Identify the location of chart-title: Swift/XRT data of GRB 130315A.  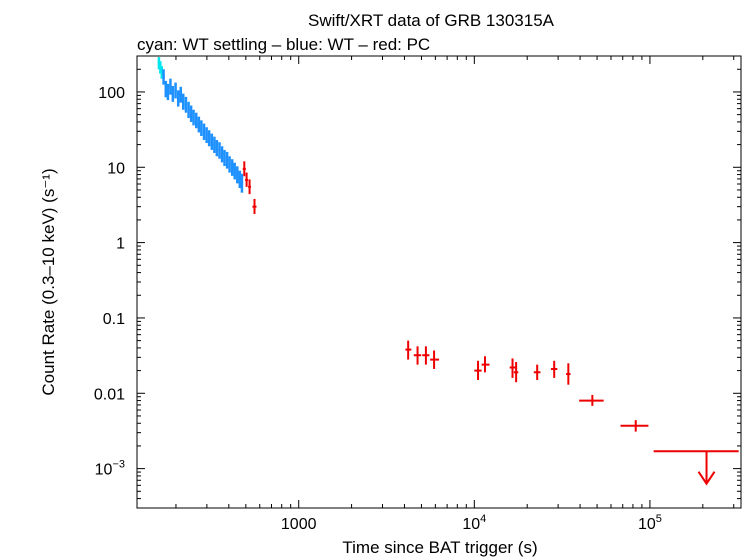
(431, 20).